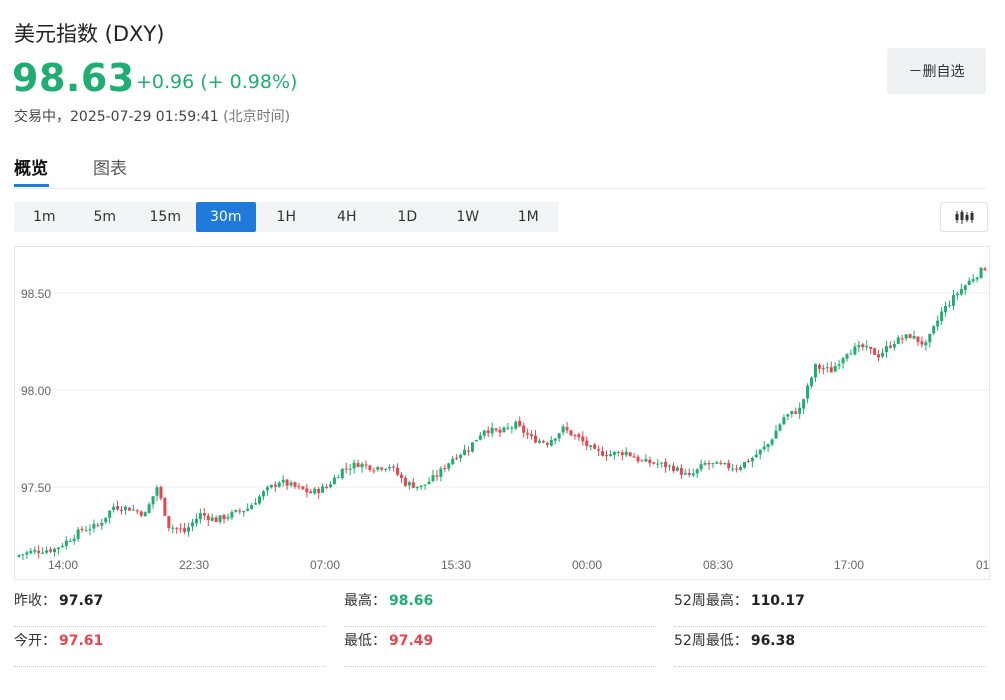 The image size is (1005, 700). Describe the element at coordinates (500, 169) in the screenshot. I see `tab-bar: 概览 图表` at that location.